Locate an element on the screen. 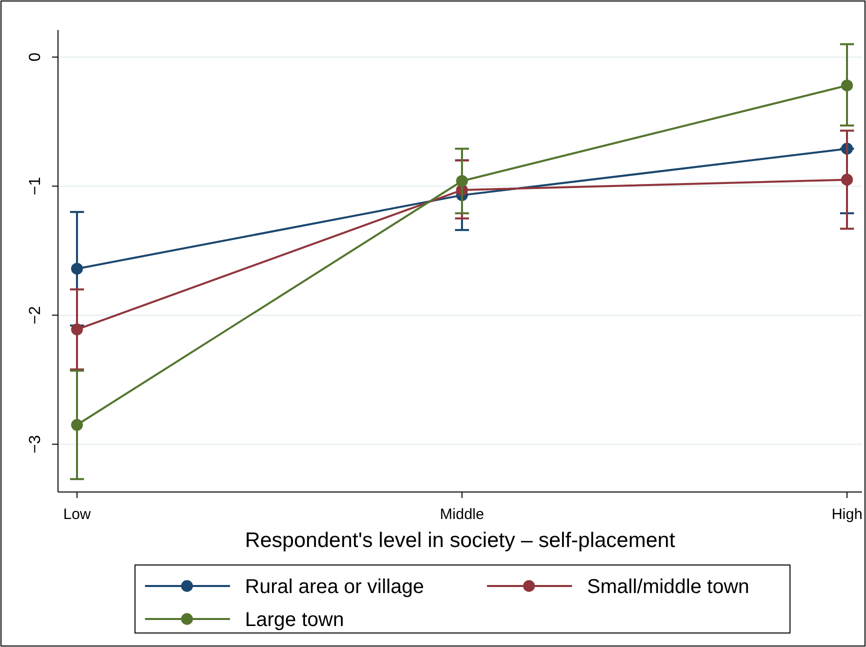  legend-label: Large town is located at coordinates (294, 620).